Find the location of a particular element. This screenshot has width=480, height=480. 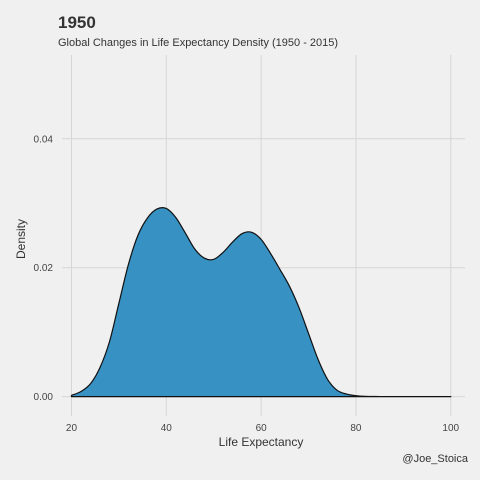

y-tick-label: 0.00 is located at coordinates (44, 397).